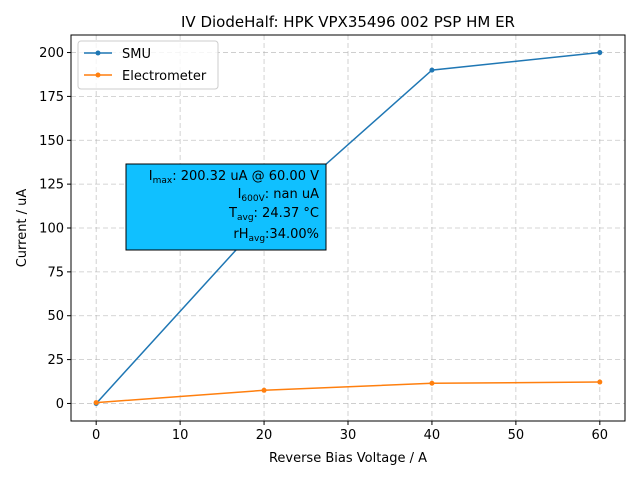  What do you see at coordinates (348, 22) in the screenshot?
I see `chart-title: IV DiodeHalf: HPK VPX35496 002 PSP HM ER` at bounding box center [348, 22].